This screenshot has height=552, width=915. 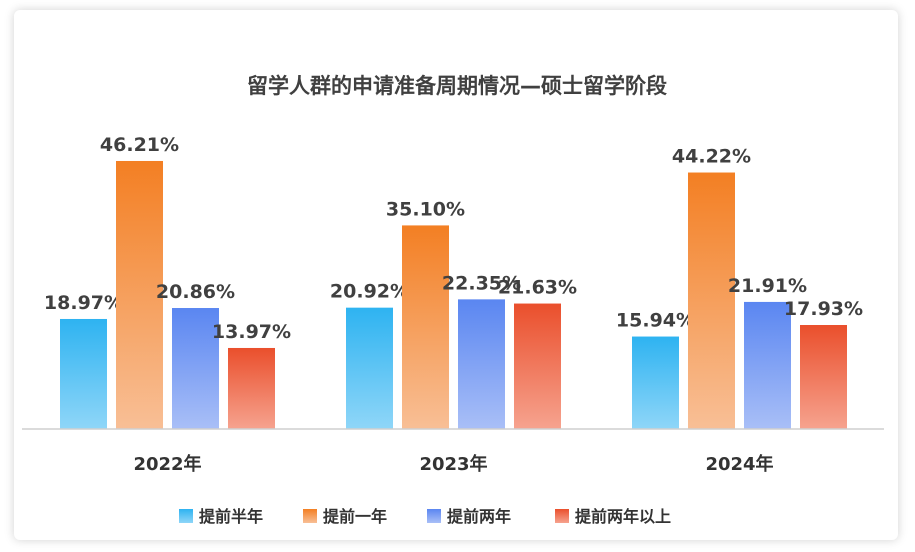 What do you see at coordinates (251, 388) in the screenshot?
I see `bar-2022年-提前两年以上` at bounding box center [251, 388].